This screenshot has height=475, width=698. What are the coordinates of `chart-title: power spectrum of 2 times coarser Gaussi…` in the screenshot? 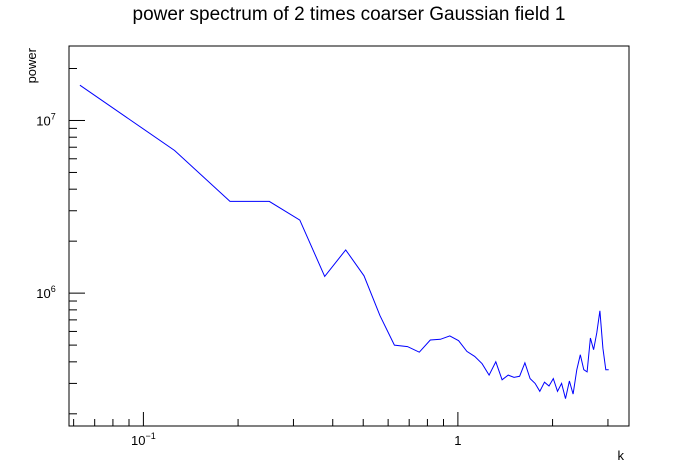 It's located at (349, 14).